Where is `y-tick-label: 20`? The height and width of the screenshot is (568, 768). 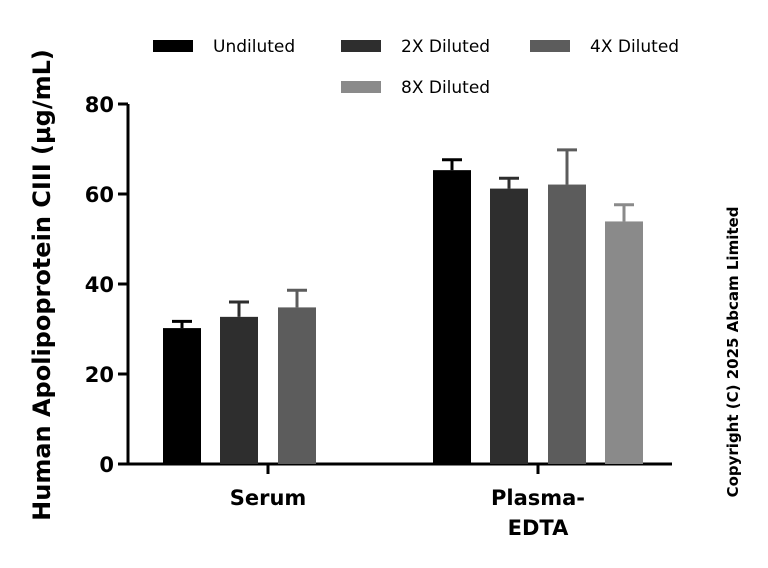
y-tick-label: 20 is located at coordinates (99, 375).